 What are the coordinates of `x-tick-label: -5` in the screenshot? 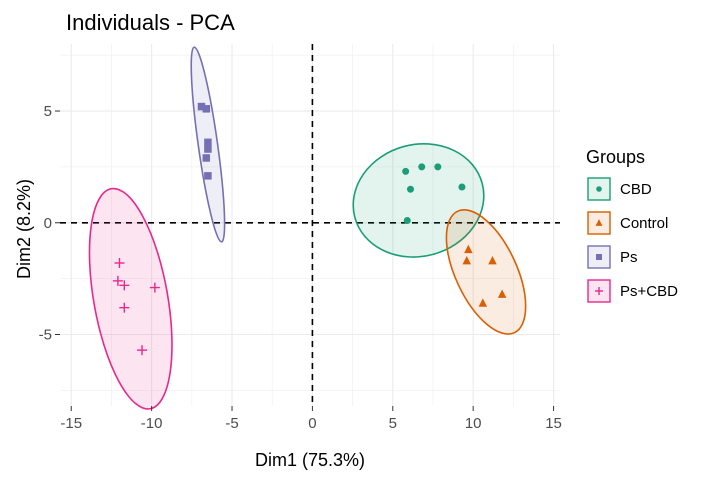 It's located at (231, 423).